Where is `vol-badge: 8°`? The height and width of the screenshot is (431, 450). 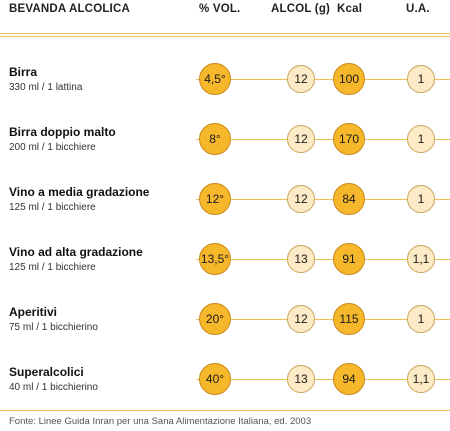
vol-badge: 8° is located at coordinates (215, 139).